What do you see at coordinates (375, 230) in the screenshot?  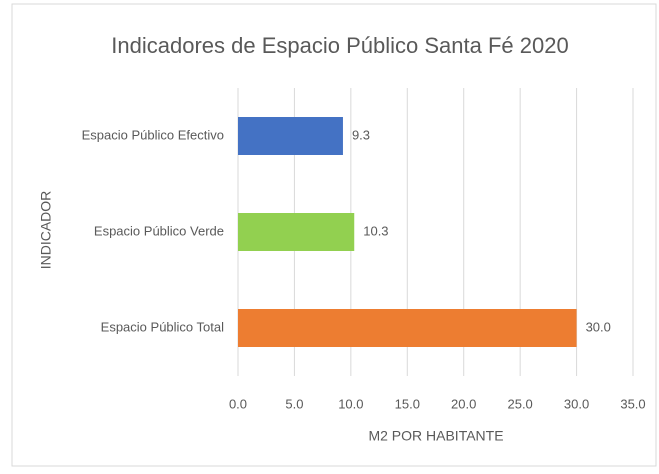 I see `value-label: 10.3` at bounding box center [375, 230].